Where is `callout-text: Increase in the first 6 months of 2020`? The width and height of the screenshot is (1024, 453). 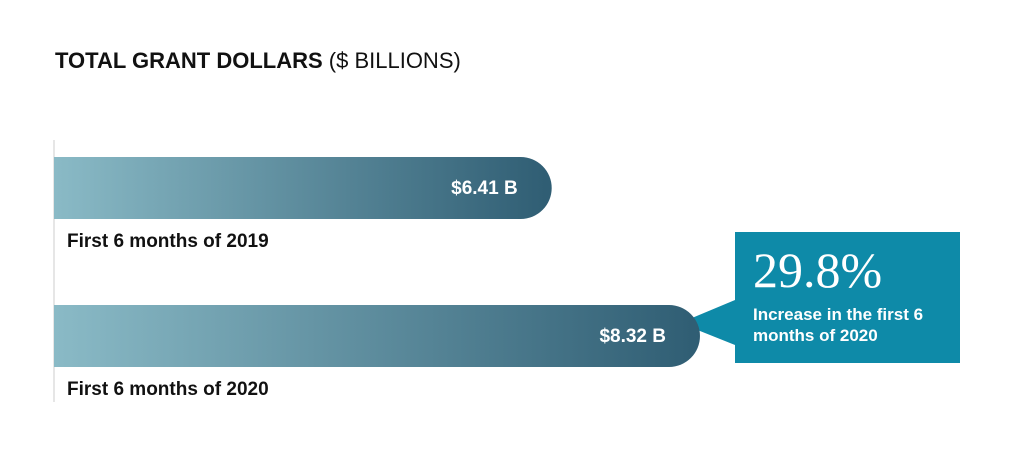 callout-text: Increase in the first 6 months of 2020 is located at coordinates (838, 325).